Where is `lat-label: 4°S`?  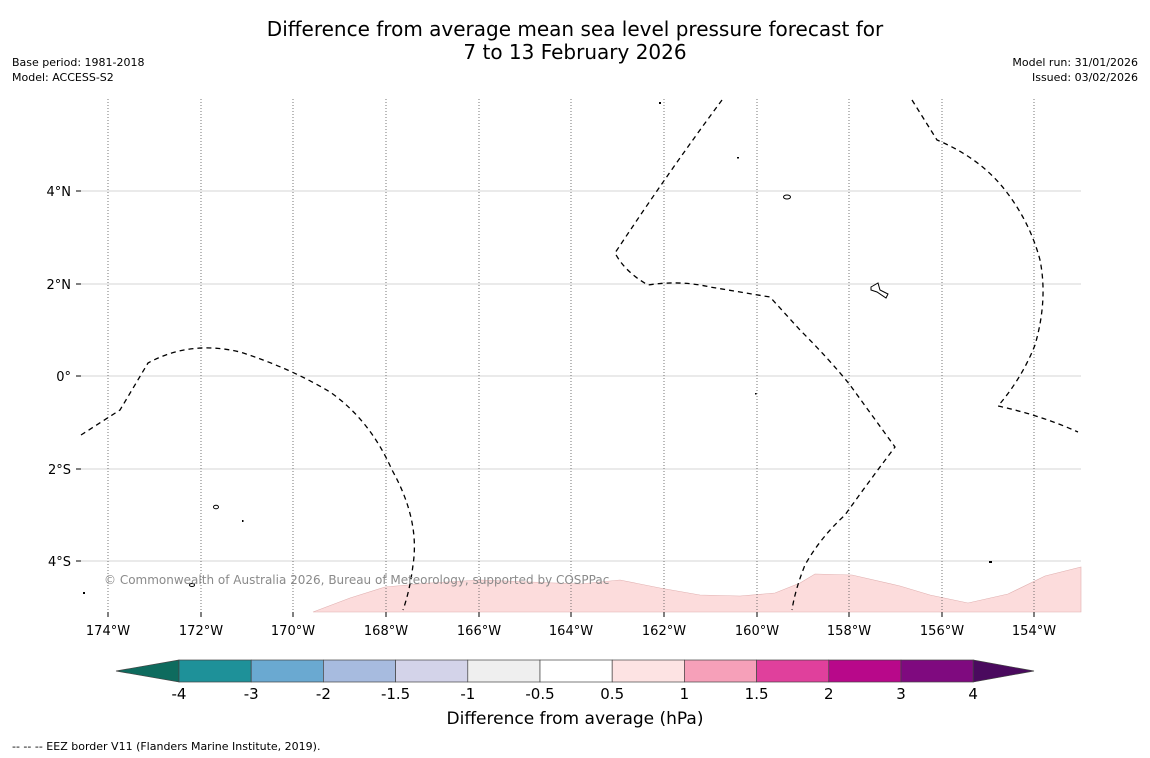 lat-label: 4°S is located at coordinates (59, 562).